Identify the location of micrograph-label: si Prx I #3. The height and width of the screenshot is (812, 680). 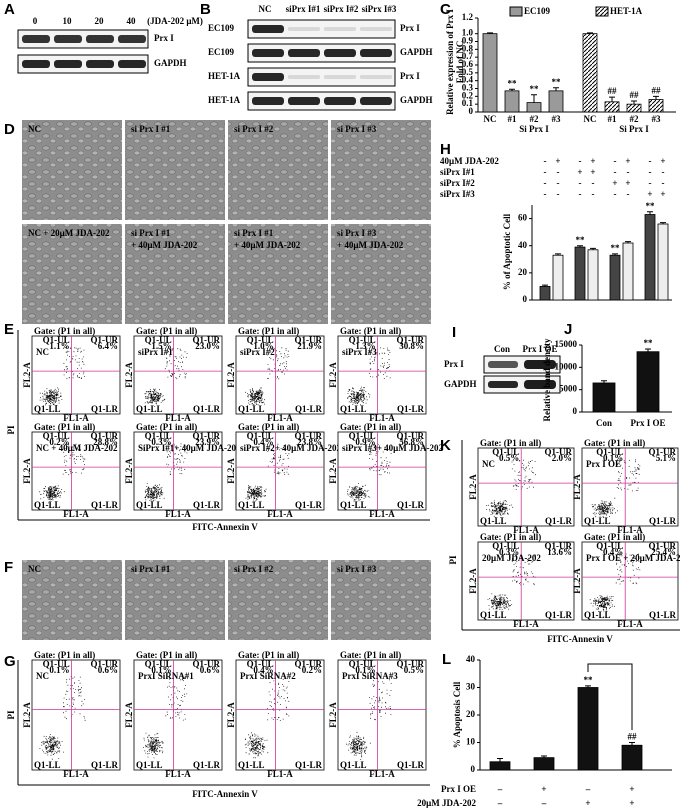
(357, 569).